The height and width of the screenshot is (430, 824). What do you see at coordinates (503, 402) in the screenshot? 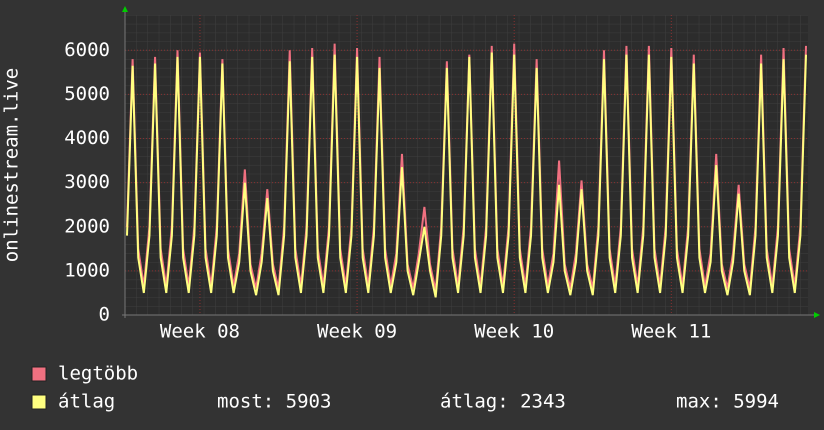
I see `stat-label: átlag: 2343` at bounding box center [503, 402].